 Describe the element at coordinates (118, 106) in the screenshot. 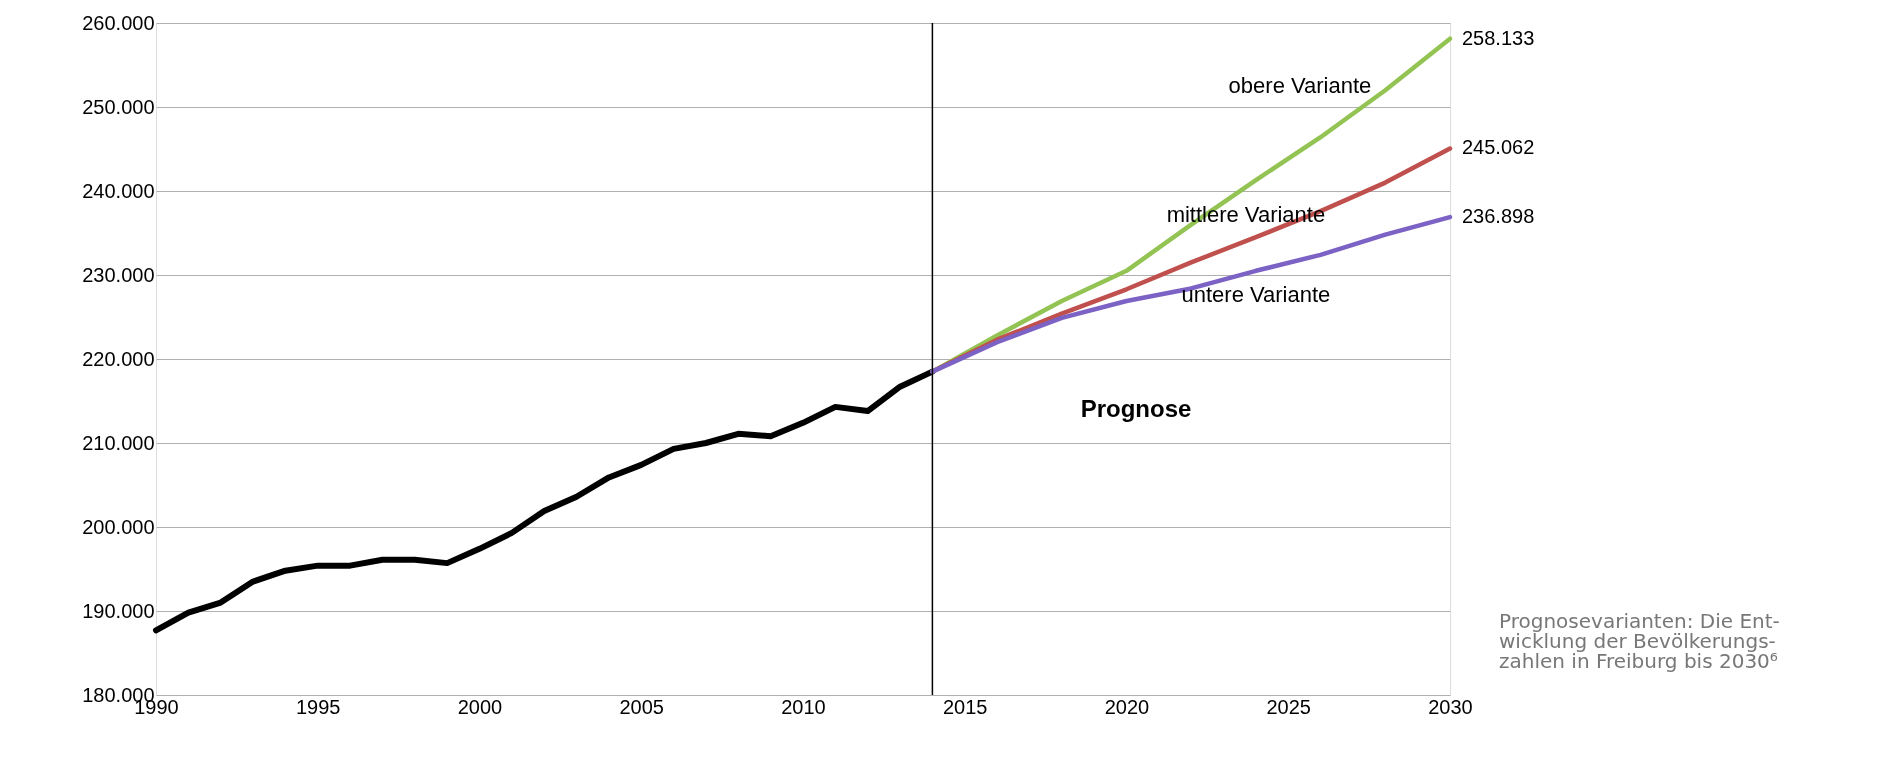

I see `y-tick-label: 250.000` at that location.